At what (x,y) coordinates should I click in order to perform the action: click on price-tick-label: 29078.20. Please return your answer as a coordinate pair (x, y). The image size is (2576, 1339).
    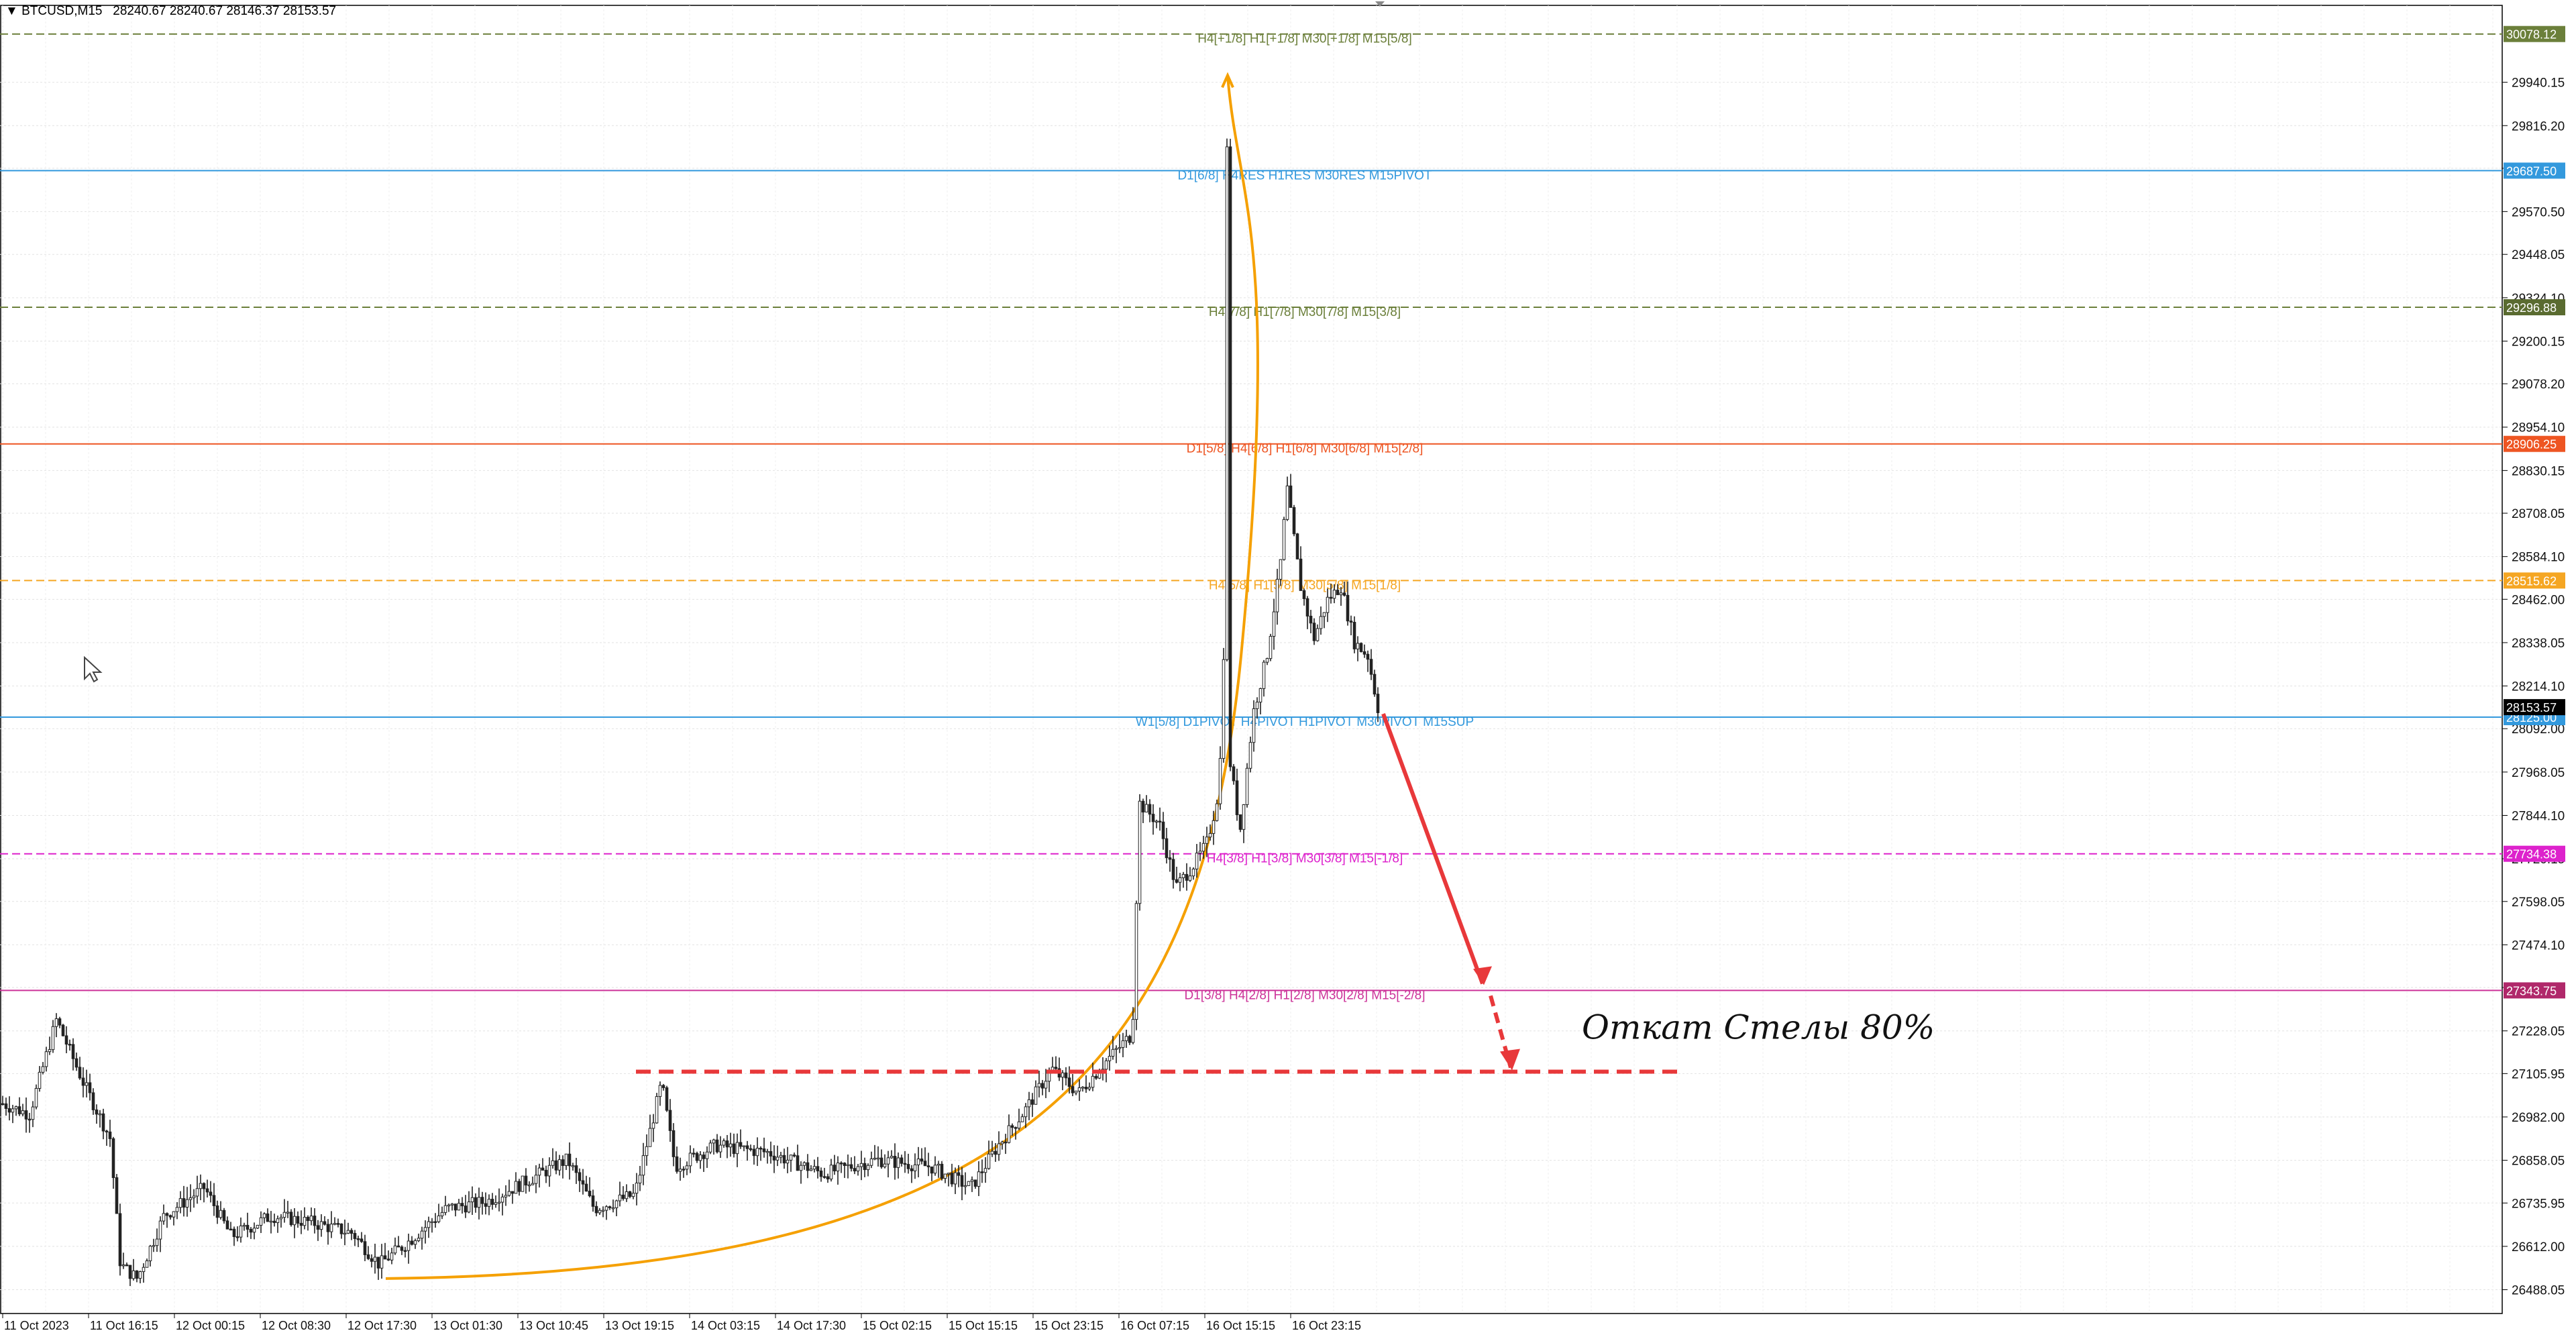
    Looking at the image, I should click on (2538, 385).